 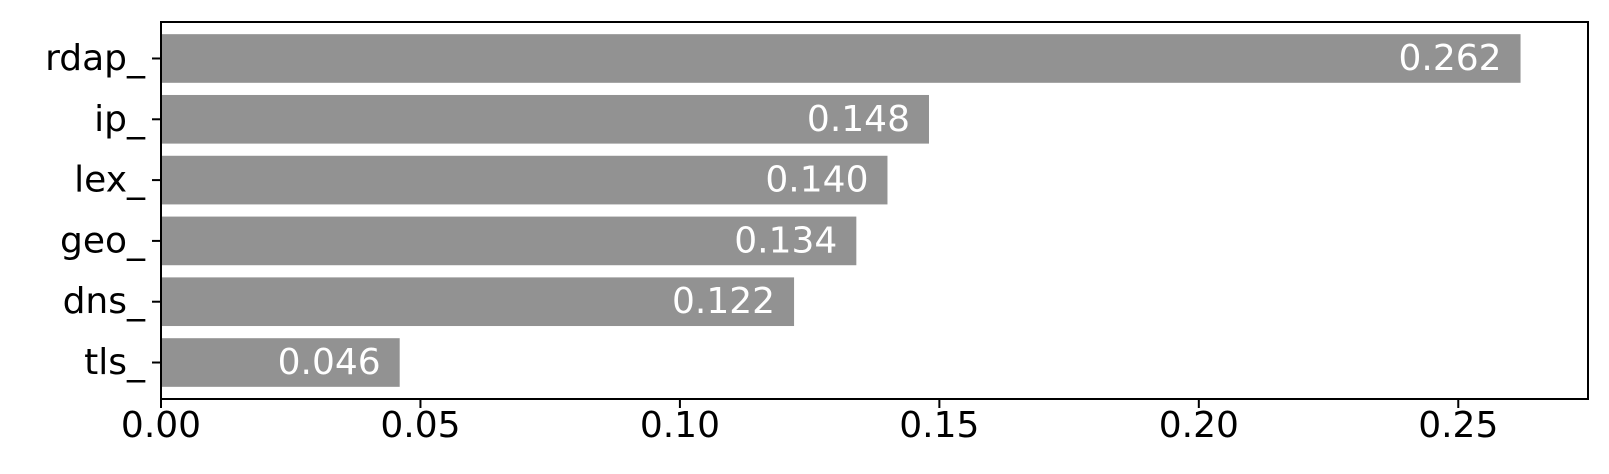 What do you see at coordinates (95, 58) in the screenshot?
I see `y-tick-label: rdap_` at bounding box center [95, 58].